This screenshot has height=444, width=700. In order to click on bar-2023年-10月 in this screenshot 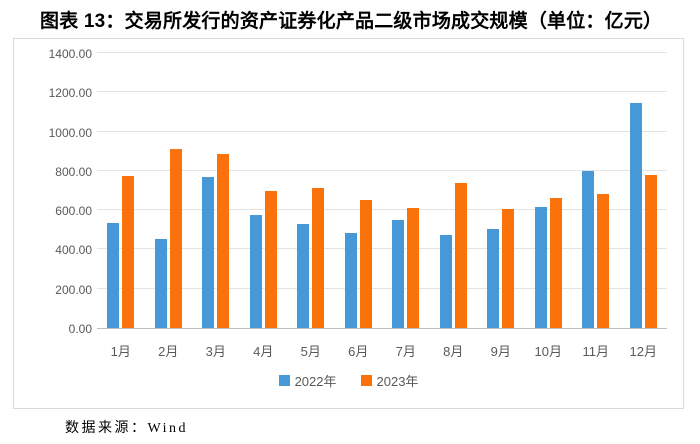, I will do `click(555, 262)`.